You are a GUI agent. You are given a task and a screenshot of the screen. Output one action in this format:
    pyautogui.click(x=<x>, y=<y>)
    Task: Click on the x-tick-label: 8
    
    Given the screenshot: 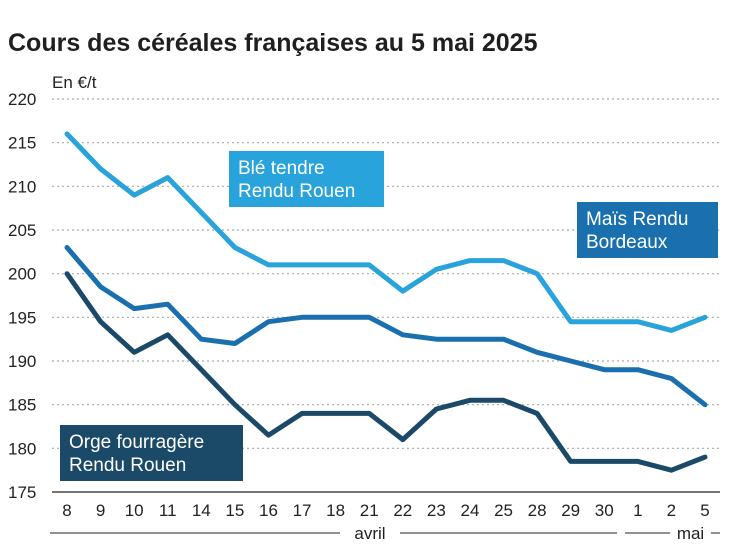 What is the action you would take?
    pyautogui.click(x=66, y=510)
    